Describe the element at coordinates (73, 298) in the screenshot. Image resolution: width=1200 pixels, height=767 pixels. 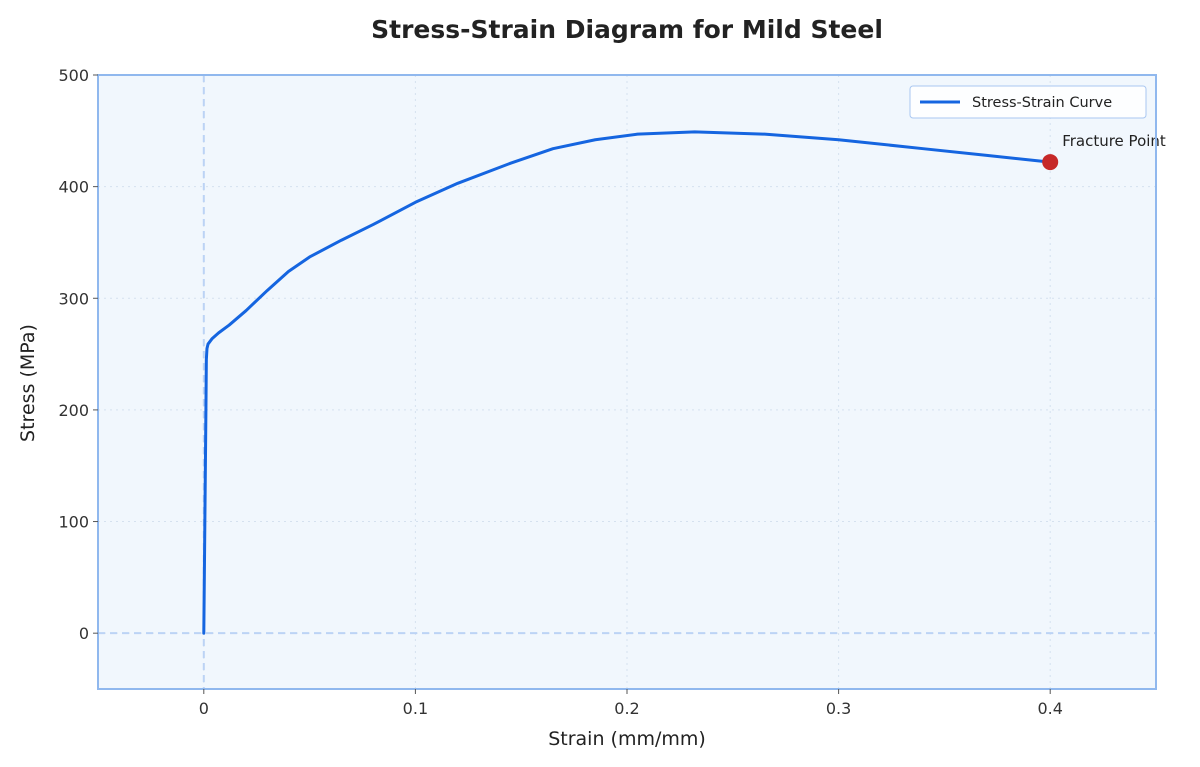
I see `y-tick-label-3: 300` at that location.